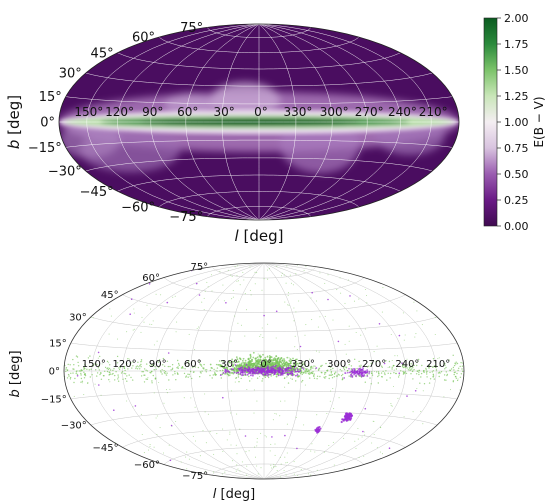 The height and width of the screenshot is (504, 550). What do you see at coordinates (110, 295) in the screenshot?
I see `latitude-tick-label: 45°` at bounding box center [110, 295].